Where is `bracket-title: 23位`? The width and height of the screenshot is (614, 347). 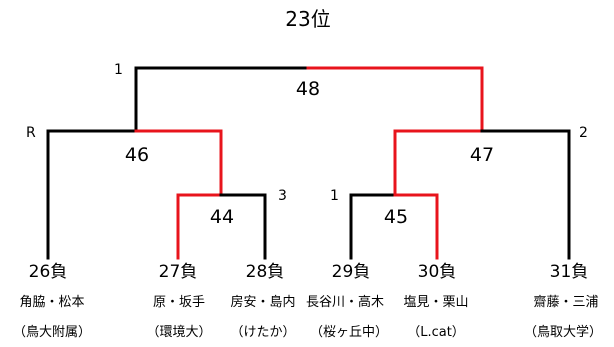
bracket-title: 23位 is located at coordinates (308, 19).